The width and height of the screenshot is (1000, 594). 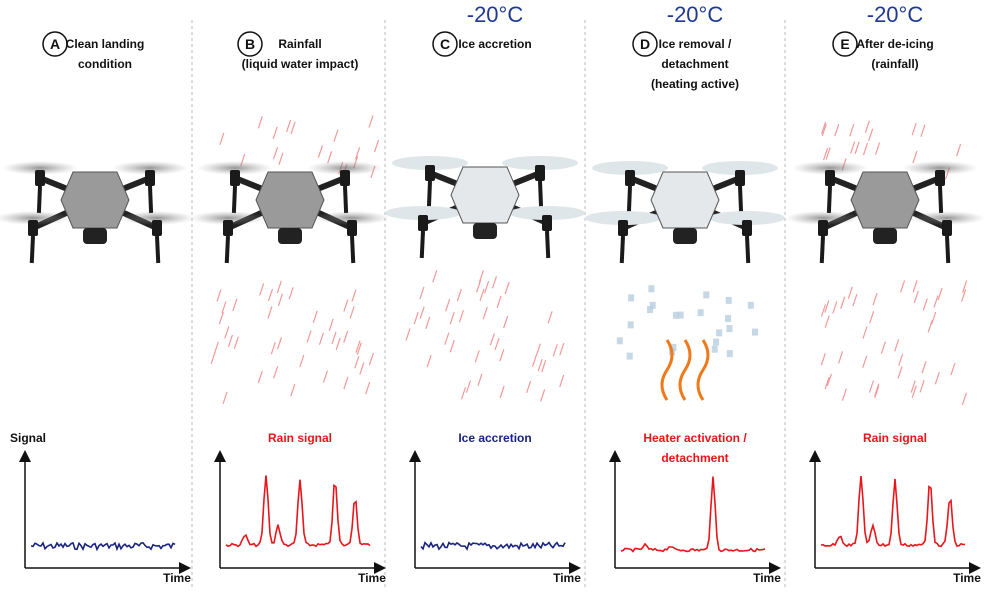 What do you see at coordinates (250, 44) in the screenshot?
I see `panel-letter: B` at bounding box center [250, 44].